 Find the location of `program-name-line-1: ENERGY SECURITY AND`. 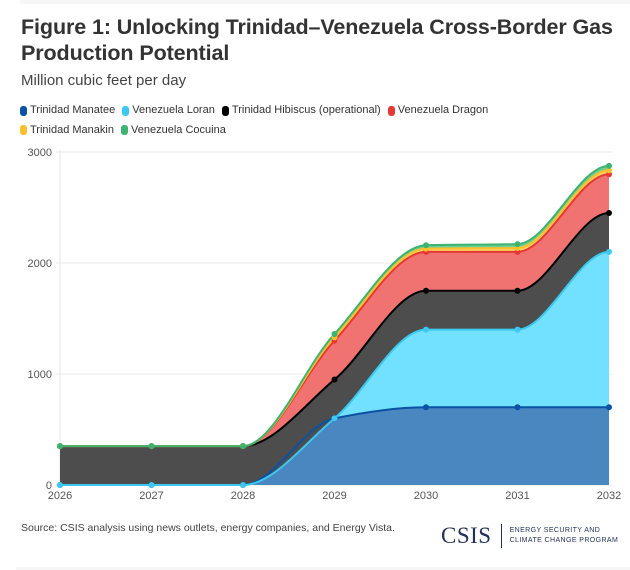

program-name-line-1: ENERGY SECURITY AND is located at coordinates (555, 530).